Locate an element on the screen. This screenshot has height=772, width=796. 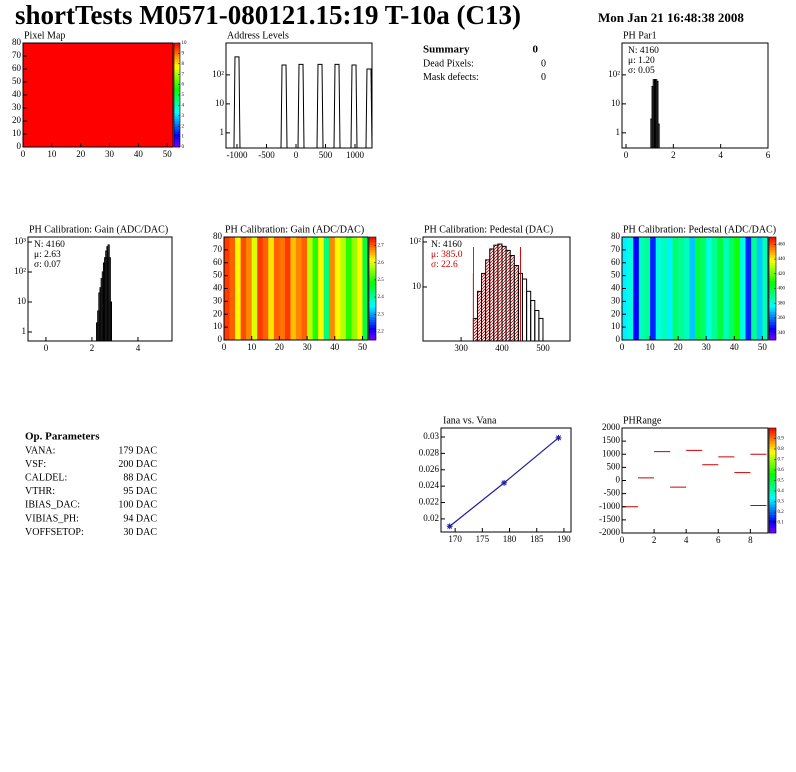
stats-line: μ: 2.63 is located at coordinates (47, 255).